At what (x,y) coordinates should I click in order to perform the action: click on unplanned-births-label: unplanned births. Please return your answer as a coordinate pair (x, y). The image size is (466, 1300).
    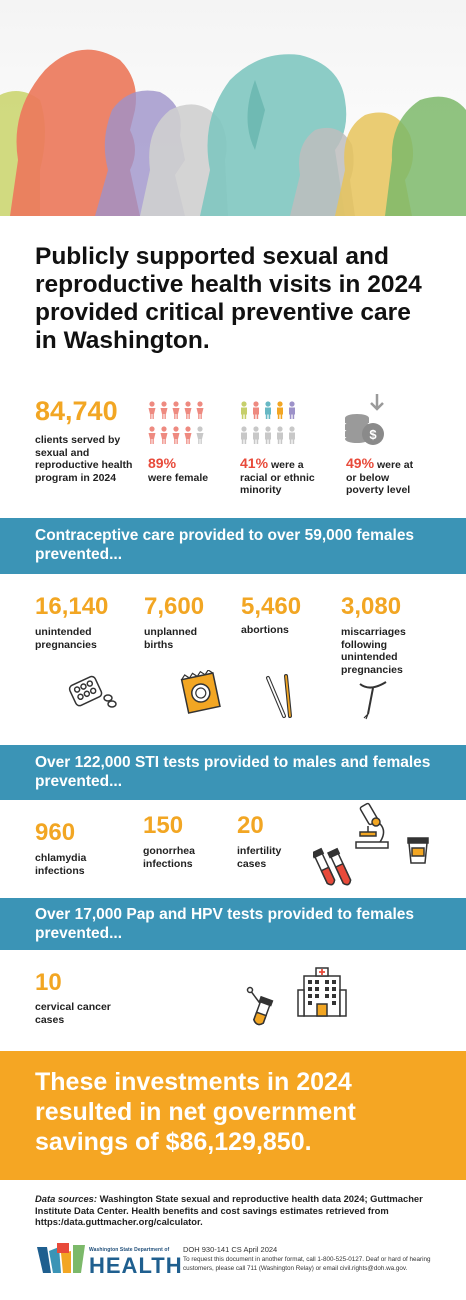
    Looking at the image, I should click on (171, 638).